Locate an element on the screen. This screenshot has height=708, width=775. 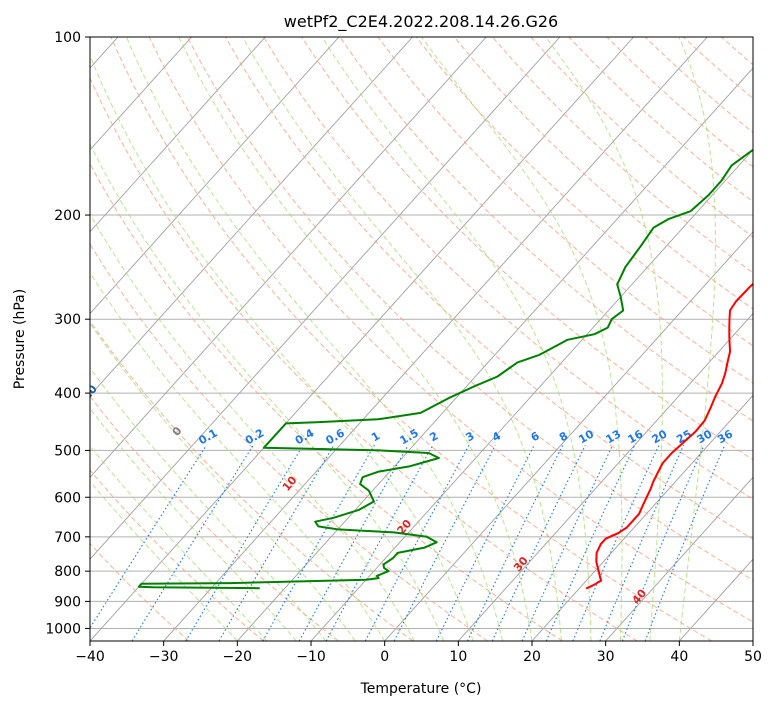
y-axis-label: Pressure (hPa) is located at coordinates (20, 339).